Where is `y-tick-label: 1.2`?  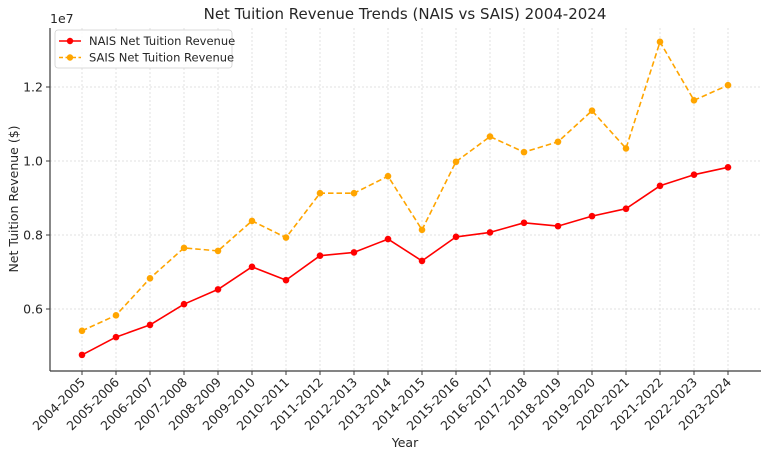 y-tick-label: 1.2 is located at coordinates (33, 87).